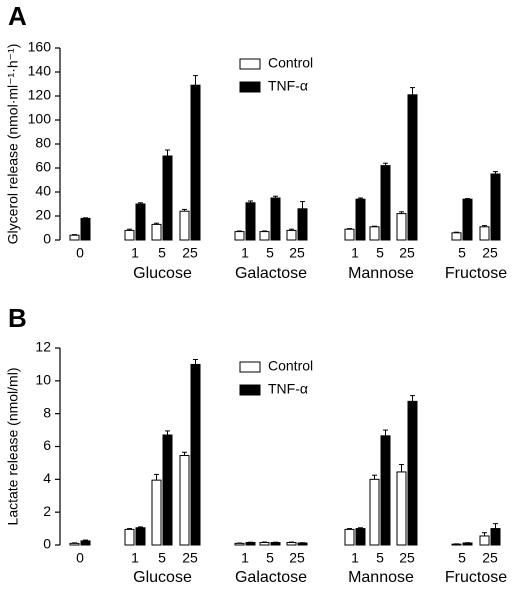 The width and height of the screenshot is (520, 589). I want to click on y-tick-label: 80, so click(43, 143).